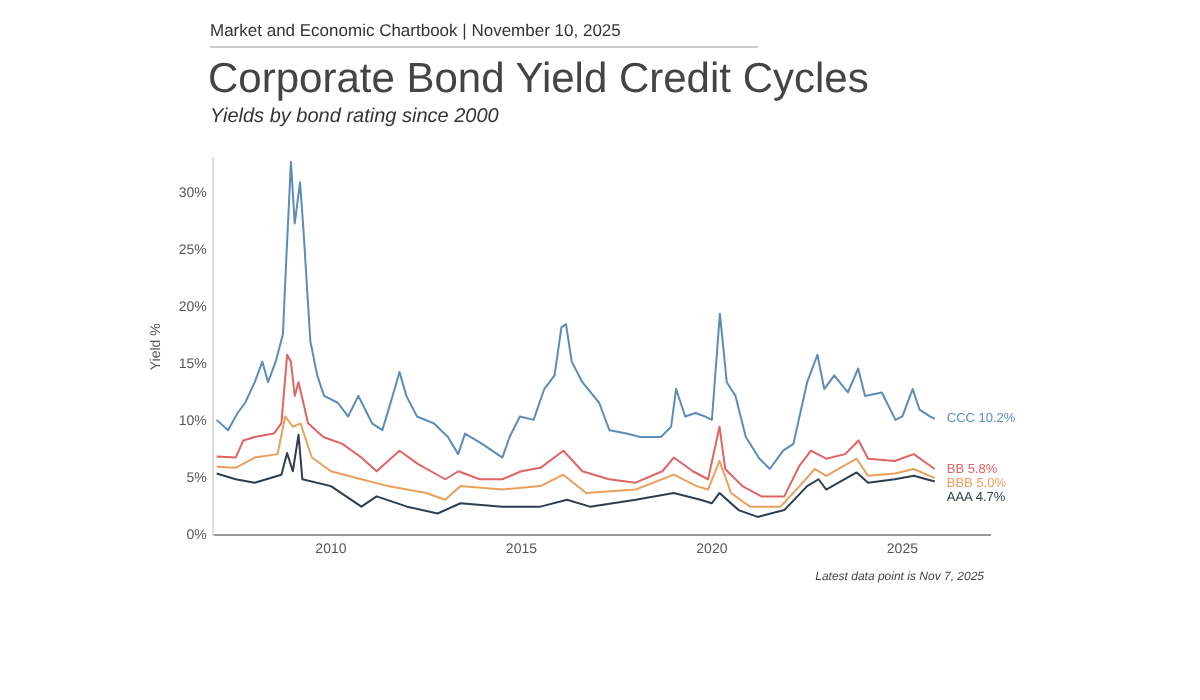 The image size is (1200, 700). What do you see at coordinates (538, 80) in the screenshot?
I see `chart-title: Corporate Bond Yield Credit Cycles` at bounding box center [538, 80].